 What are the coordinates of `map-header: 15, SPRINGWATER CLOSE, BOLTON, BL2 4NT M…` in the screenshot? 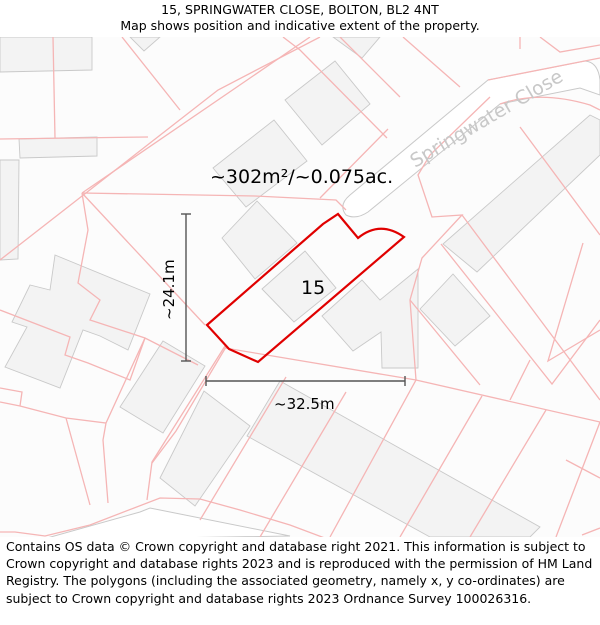 It's located at (300, 18).